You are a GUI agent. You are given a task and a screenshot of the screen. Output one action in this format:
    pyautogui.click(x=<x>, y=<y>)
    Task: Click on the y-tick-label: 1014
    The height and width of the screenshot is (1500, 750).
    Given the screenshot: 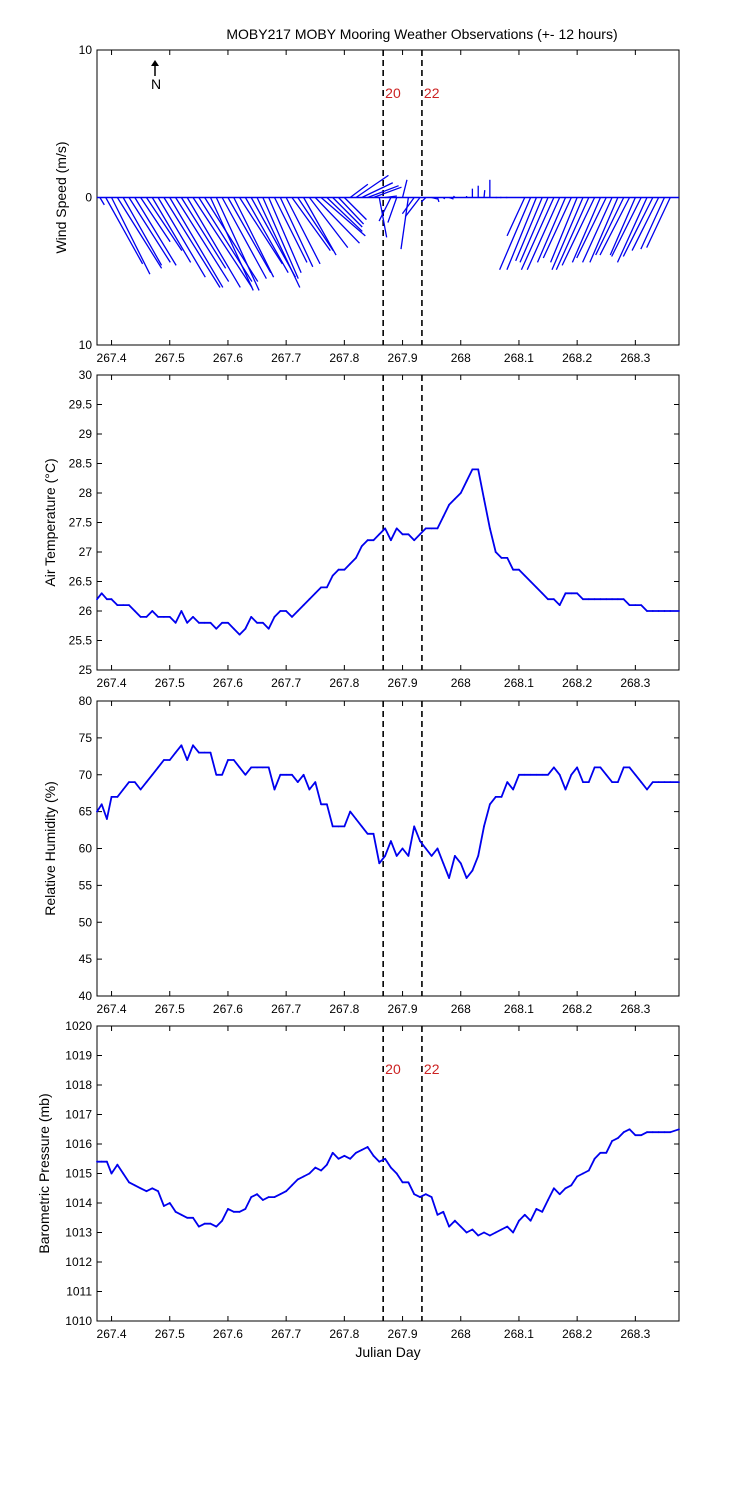 What is the action you would take?
    pyautogui.click(x=78, y=1203)
    